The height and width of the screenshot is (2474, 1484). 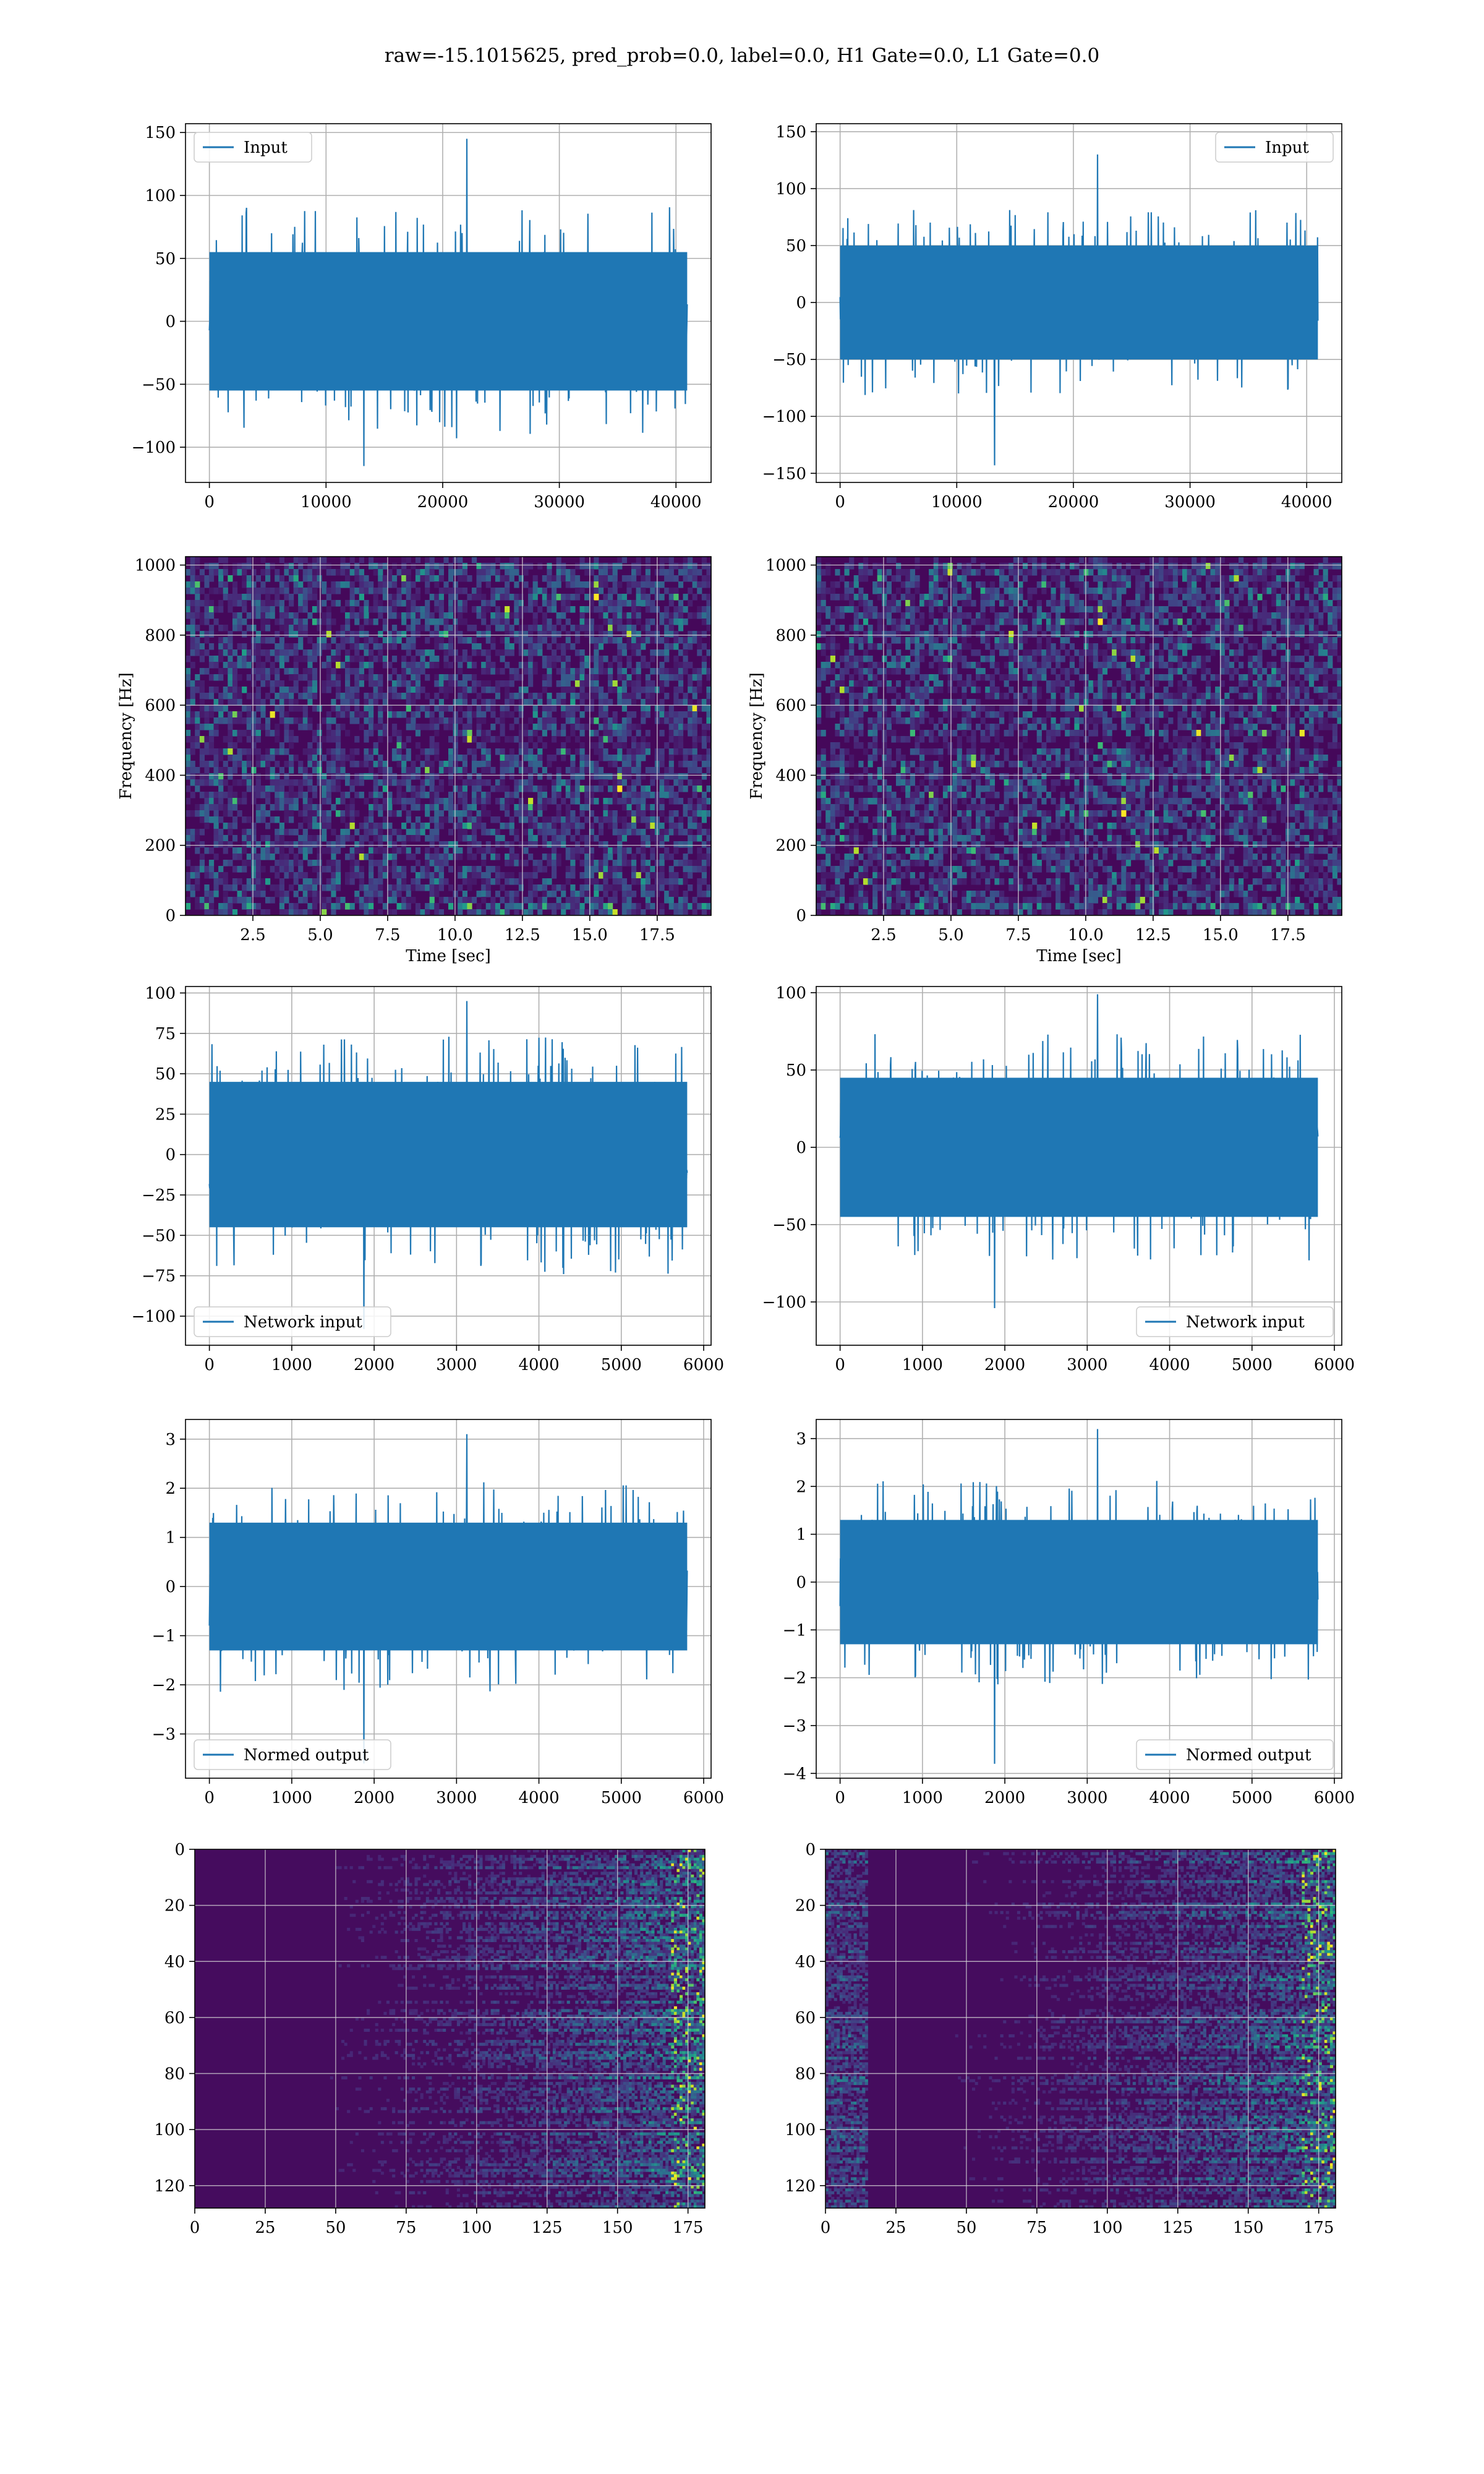 What do you see at coordinates (165, 259) in the screenshot?
I see `y-tick-label: 50` at bounding box center [165, 259].